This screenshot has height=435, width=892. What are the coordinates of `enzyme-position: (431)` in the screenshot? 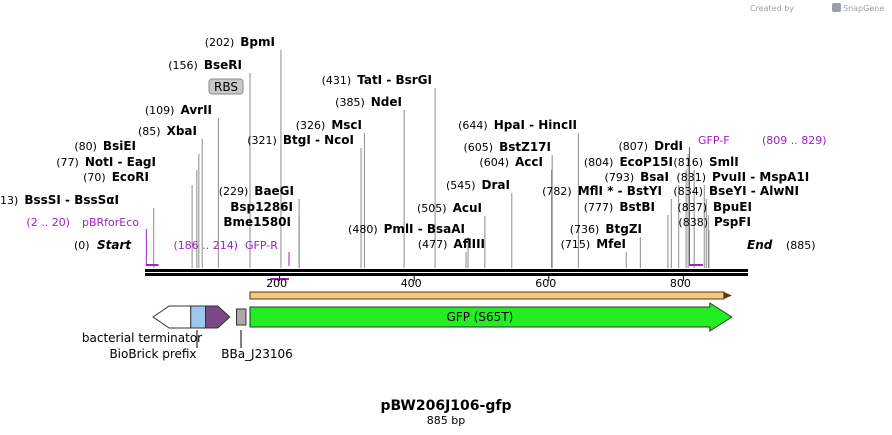 It's located at (337, 80).